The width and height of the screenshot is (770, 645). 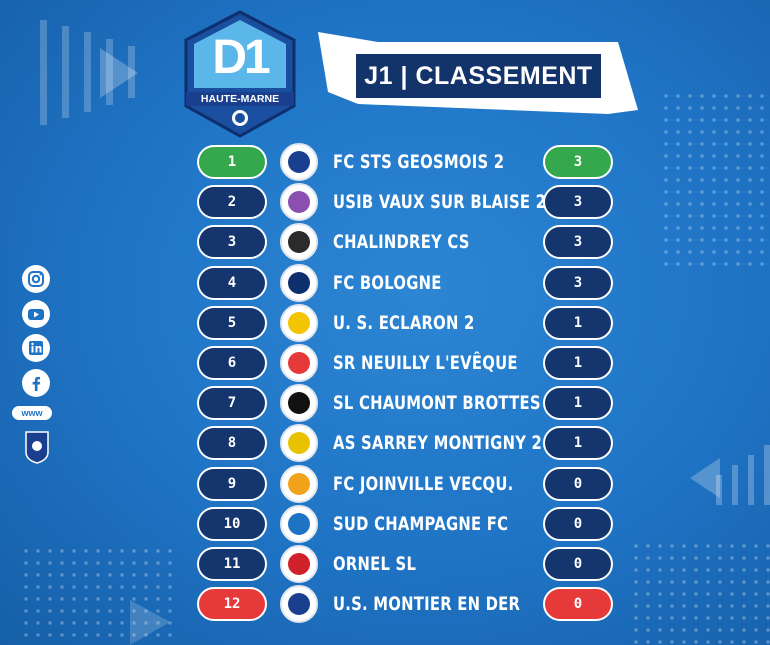 I want to click on rank-pill: 6, so click(x=232, y=363).